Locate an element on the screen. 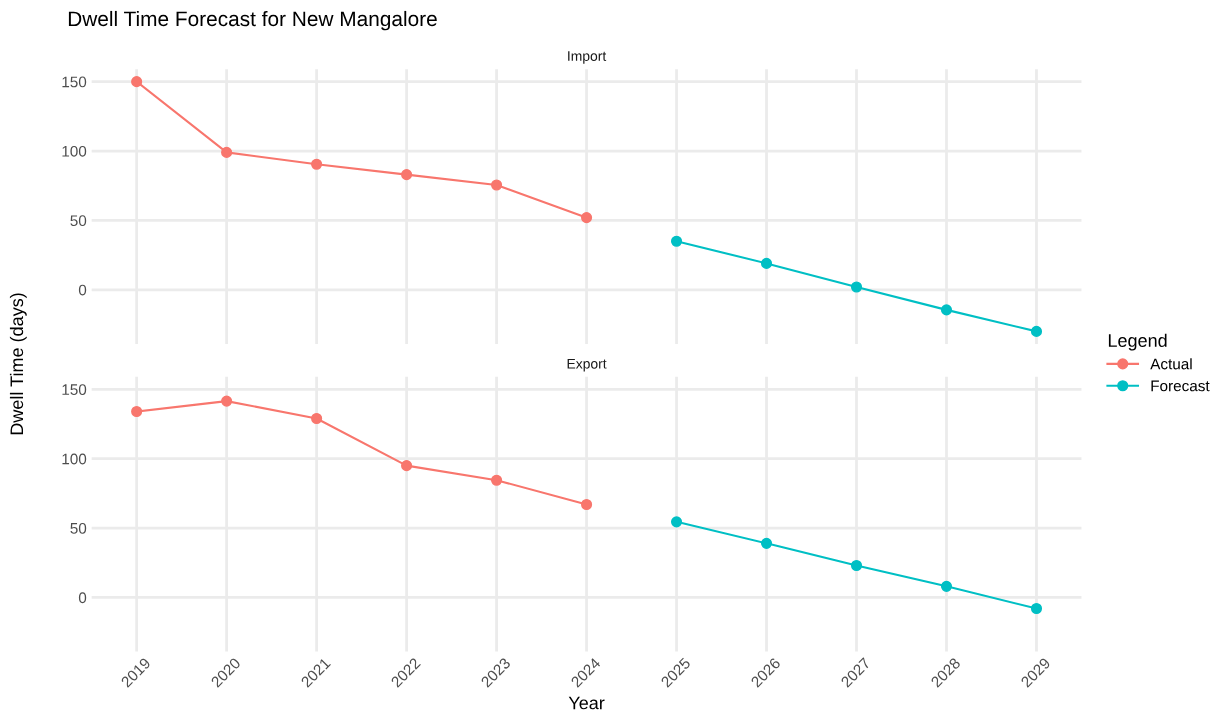 The height and width of the screenshot is (728, 1222). legend-label: Actual is located at coordinates (1171, 364).